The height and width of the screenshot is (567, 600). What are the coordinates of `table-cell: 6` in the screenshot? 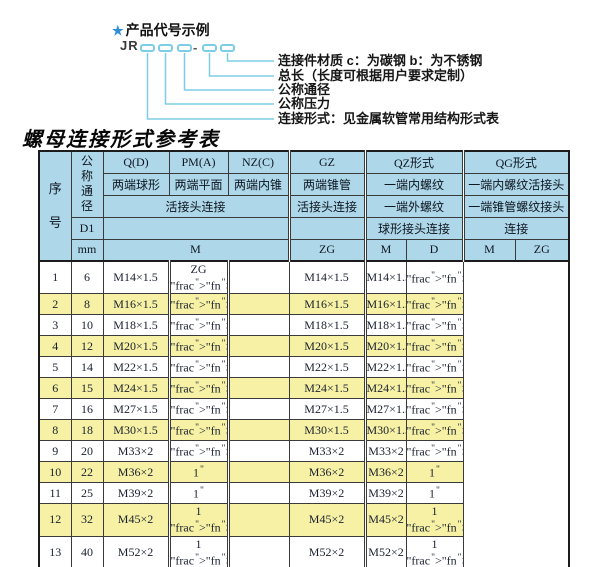 It's located at (55, 388).